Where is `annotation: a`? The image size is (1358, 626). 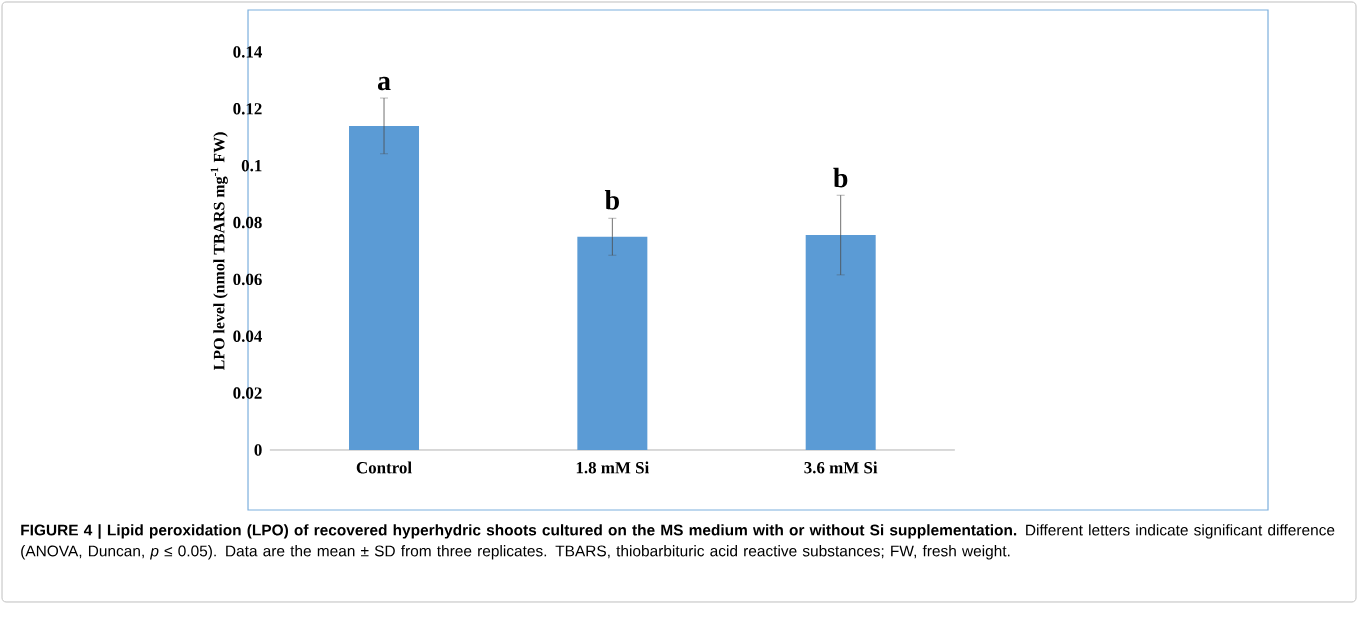
annotation: a is located at coordinates (384, 83).